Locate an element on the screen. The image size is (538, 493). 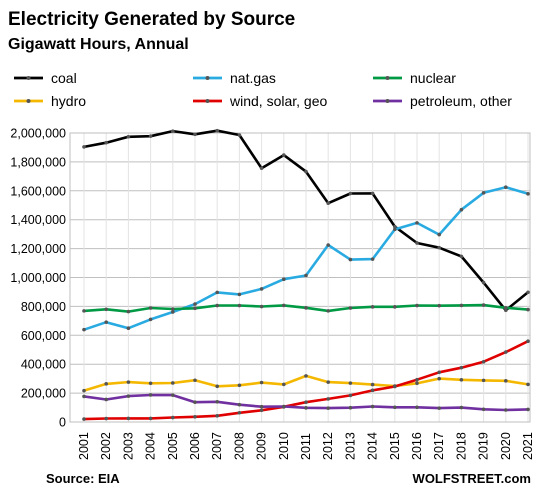
y-tick-label: 400,000 is located at coordinates (43, 365).